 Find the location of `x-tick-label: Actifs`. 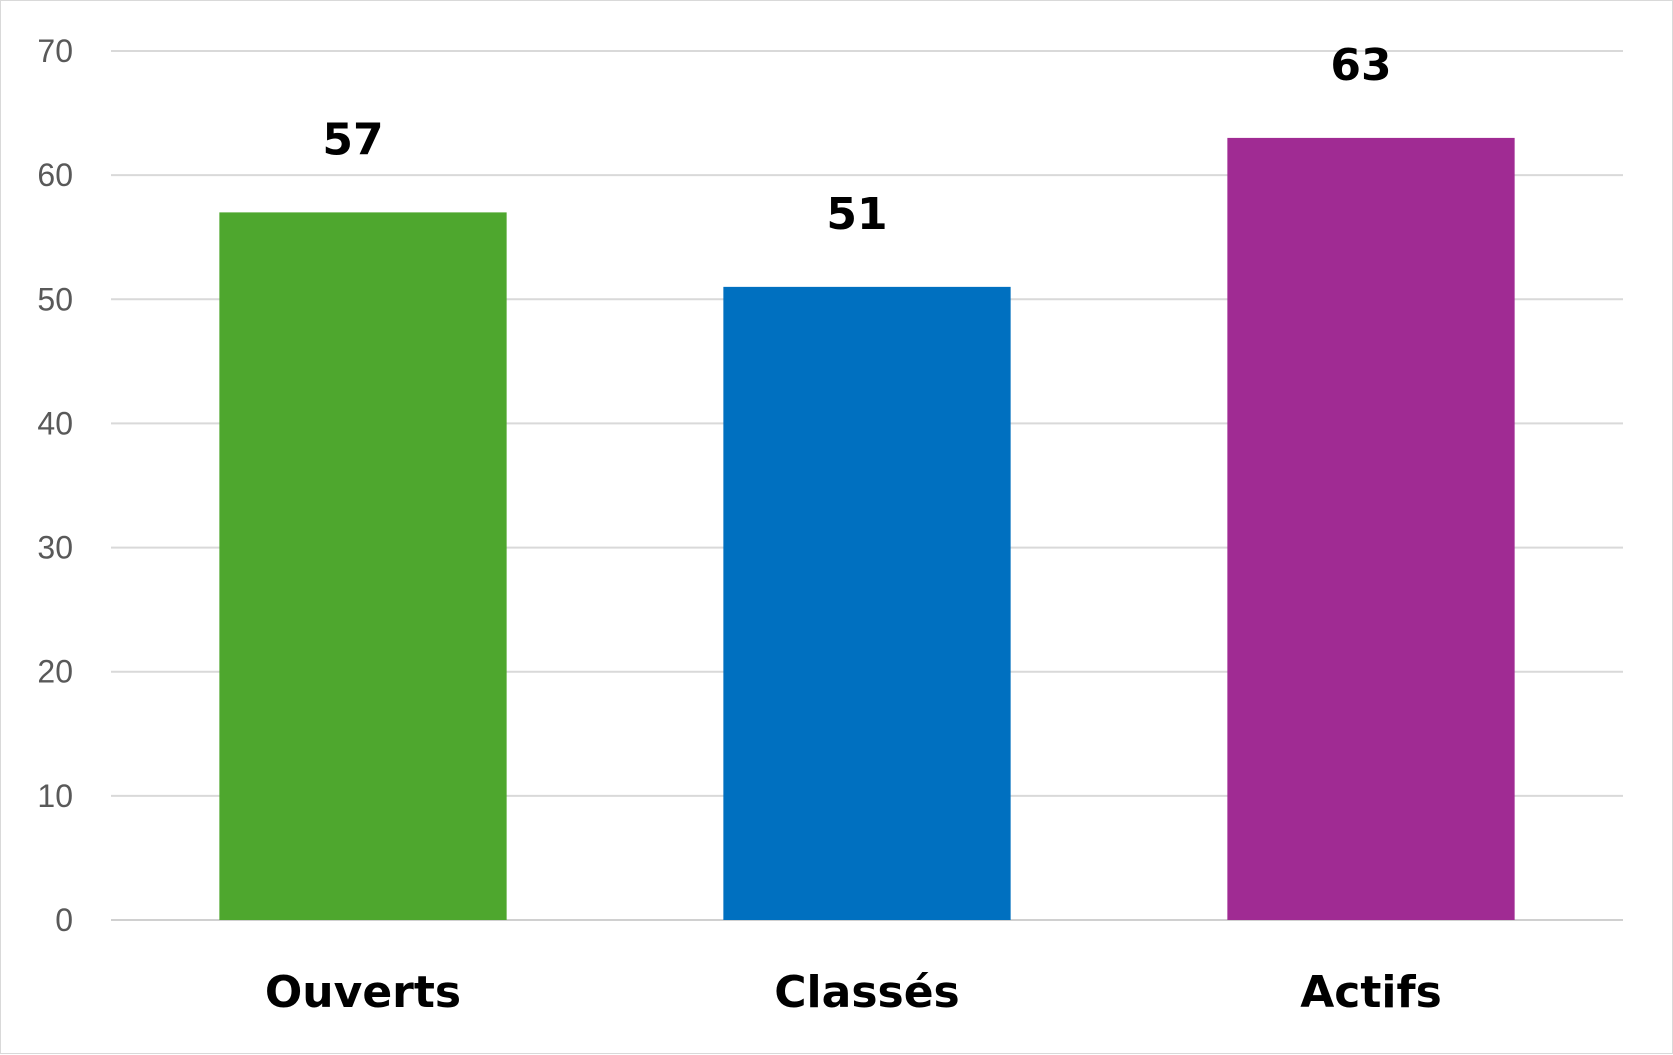

x-tick-label: Actifs is located at coordinates (1371, 992).